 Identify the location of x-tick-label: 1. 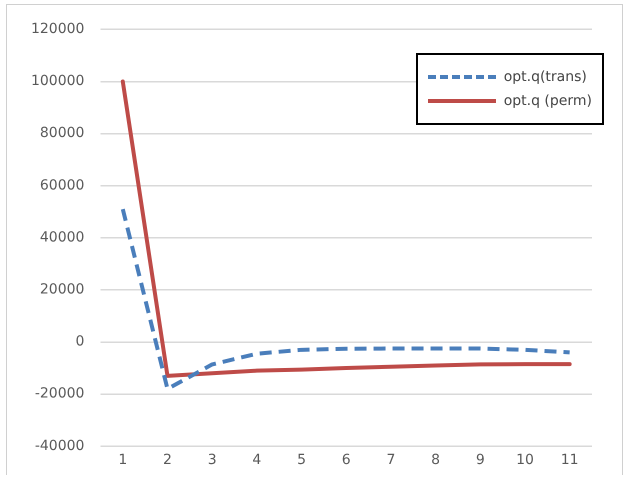
(123, 460).